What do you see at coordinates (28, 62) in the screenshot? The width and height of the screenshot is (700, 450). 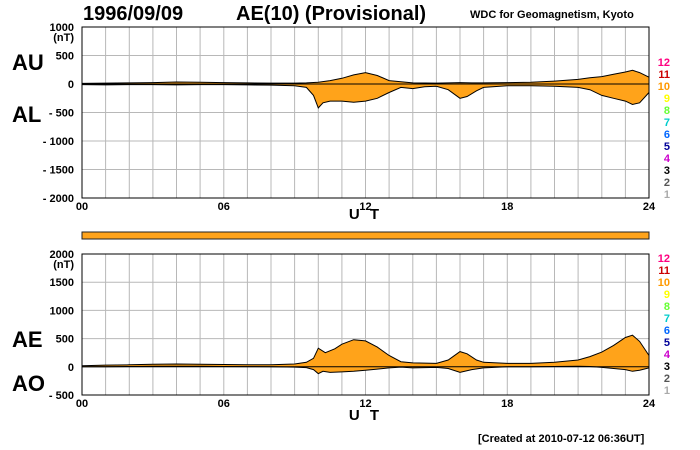 I see `panel-label-au: AU` at bounding box center [28, 62].